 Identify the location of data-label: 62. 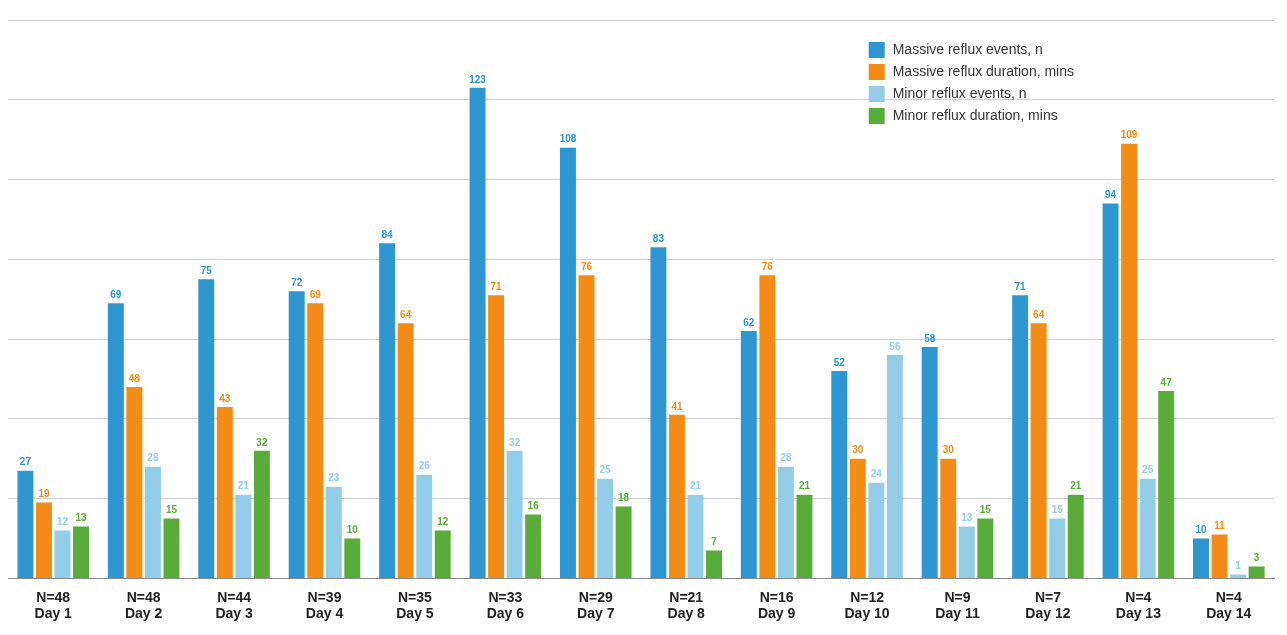
(749, 322).